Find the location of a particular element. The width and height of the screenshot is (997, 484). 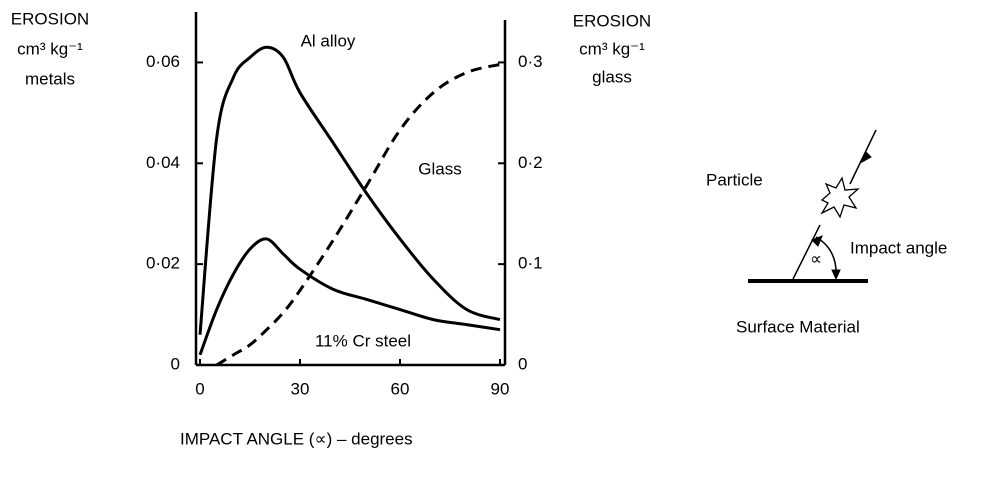

y-tick-label: 0·02 is located at coordinates (163, 263).